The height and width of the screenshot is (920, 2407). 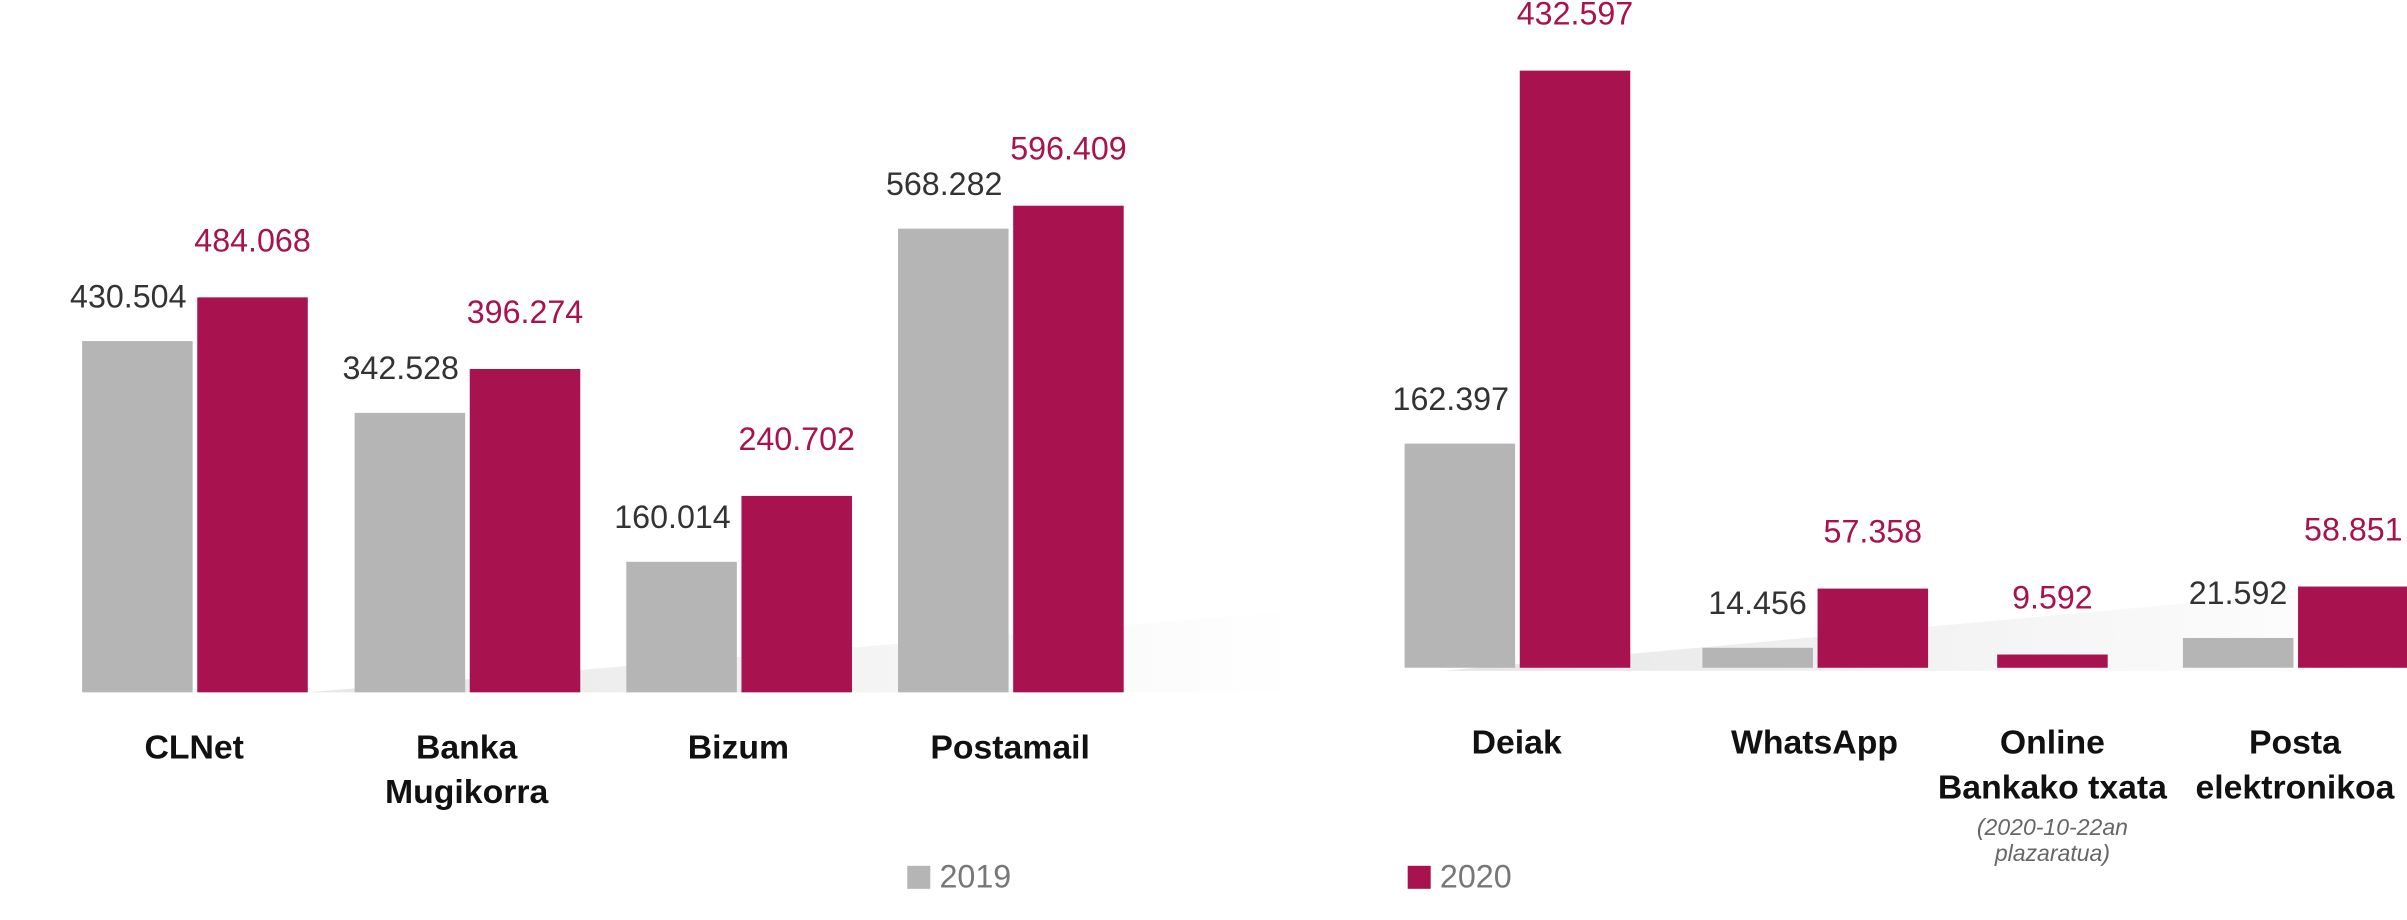 I want to click on category-label: Online Bankako txata, so click(x=2052, y=764).